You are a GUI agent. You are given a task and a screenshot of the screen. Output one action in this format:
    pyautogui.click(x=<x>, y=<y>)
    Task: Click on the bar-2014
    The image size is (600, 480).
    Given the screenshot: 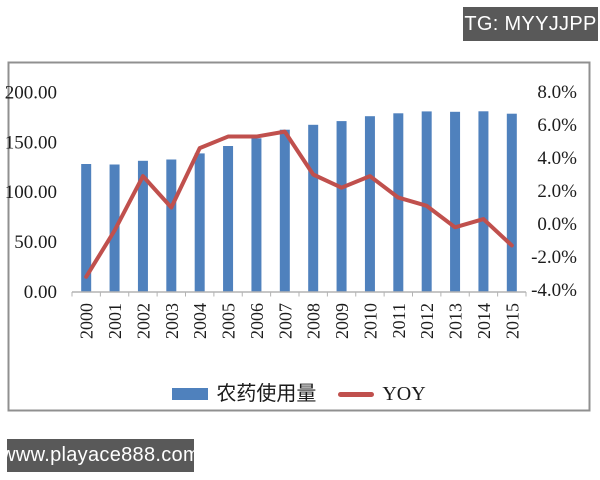 What is the action you would take?
    pyautogui.click(x=483, y=201)
    